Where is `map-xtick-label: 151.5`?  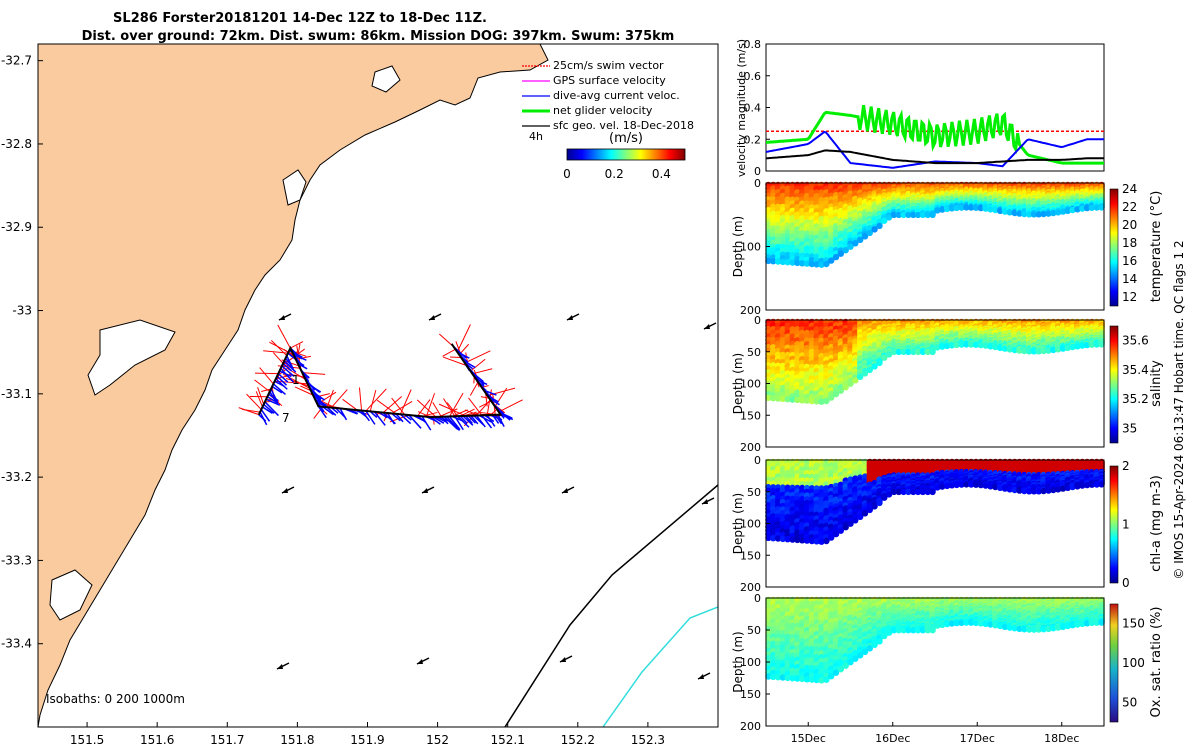 map-xtick-label: 151.5 is located at coordinates (87, 740).